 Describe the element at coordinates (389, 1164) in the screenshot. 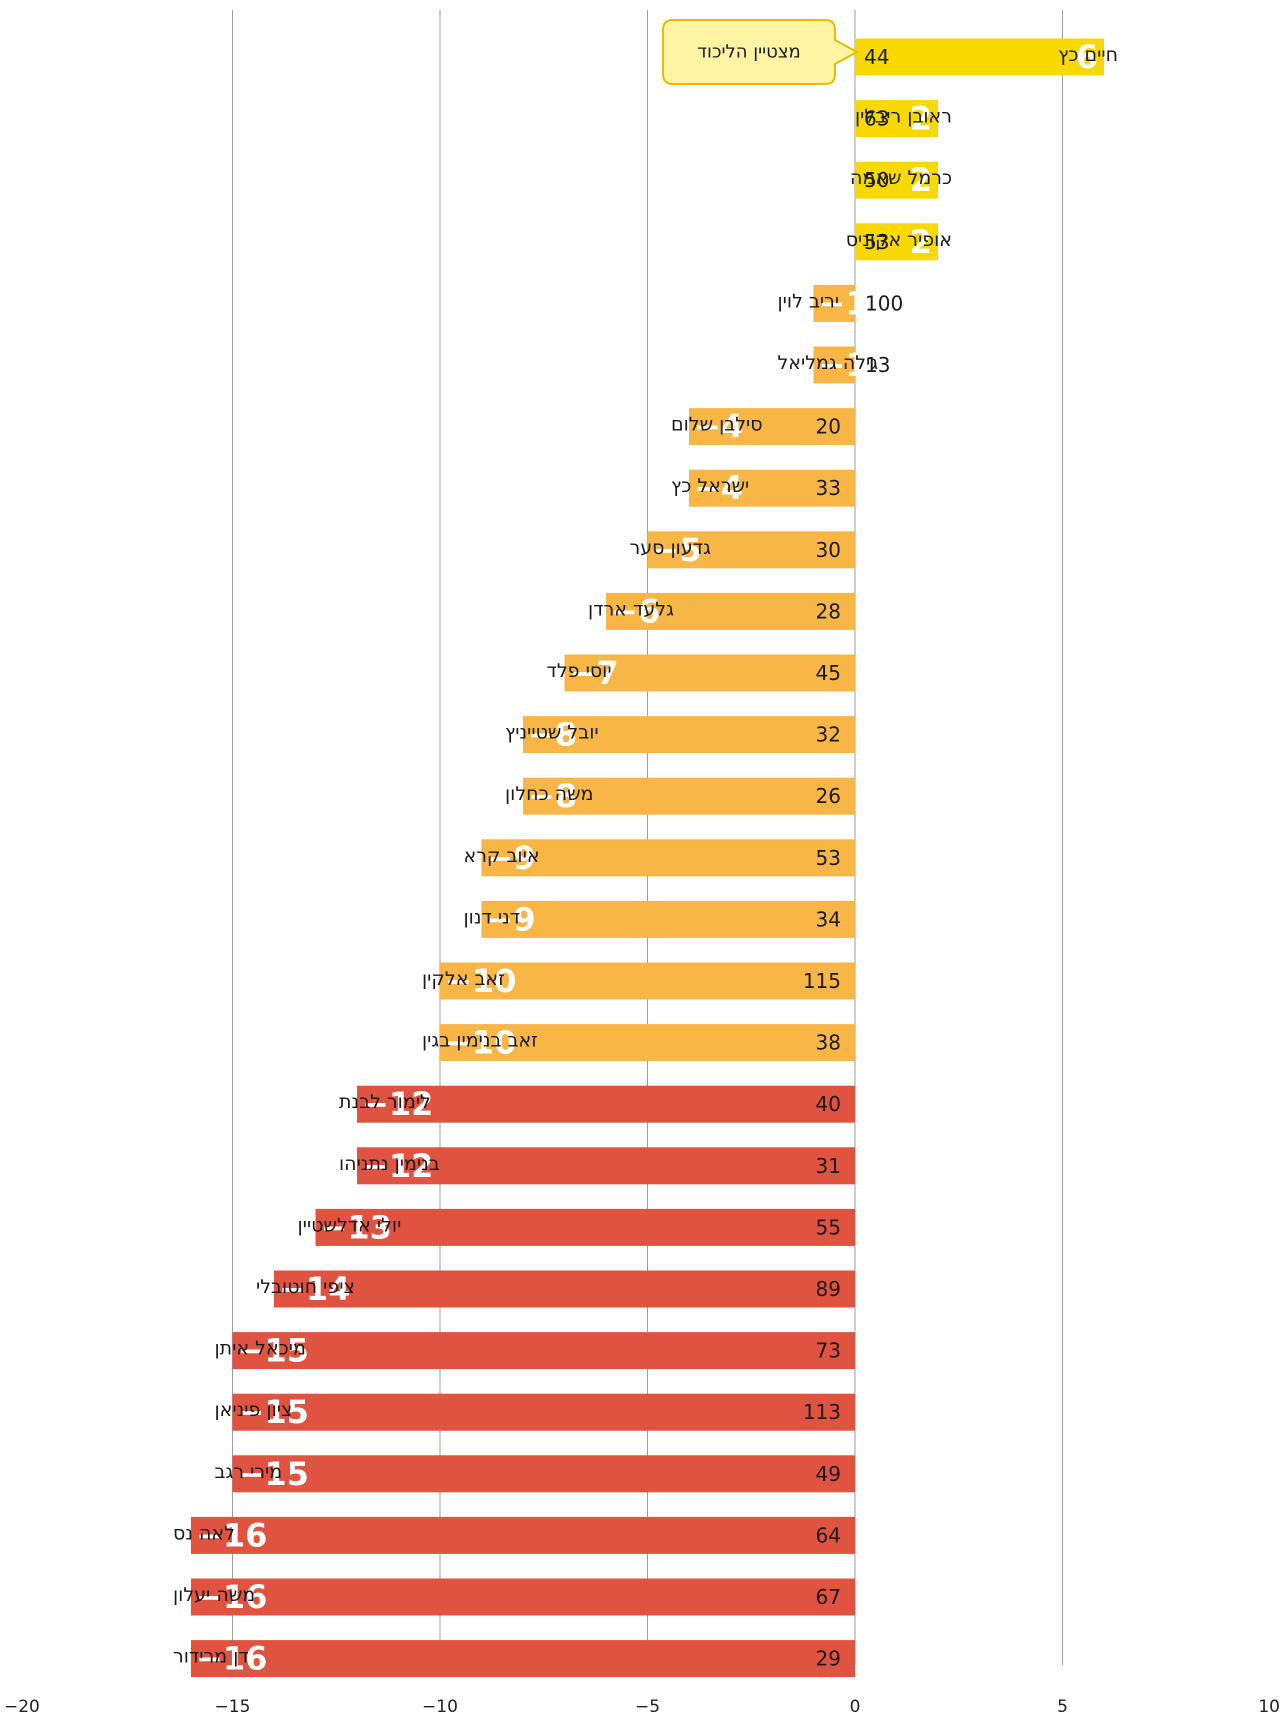

I see `name-label: בנימין נתניהו` at that location.